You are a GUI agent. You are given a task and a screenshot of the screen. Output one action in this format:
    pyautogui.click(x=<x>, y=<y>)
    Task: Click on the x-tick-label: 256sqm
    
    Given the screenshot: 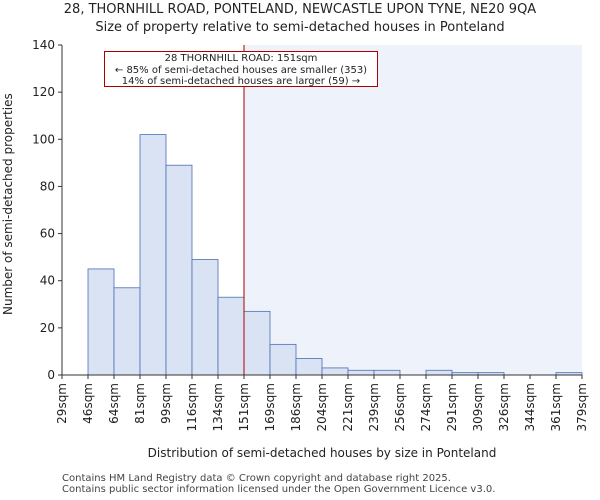 What is the action you would take?
    pyautogui.click(x=400, y=407)
    